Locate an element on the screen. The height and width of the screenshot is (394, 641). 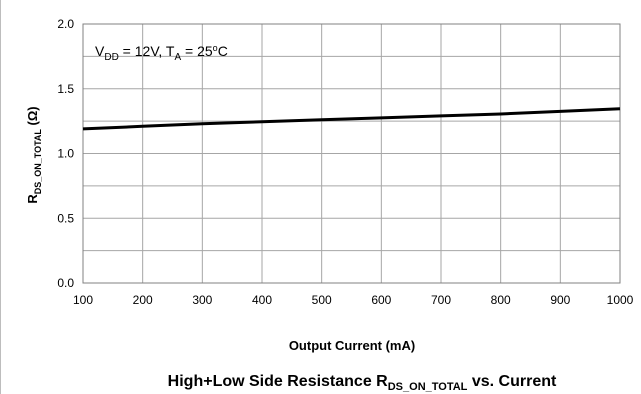
x-tick-labels: 100 200 300 400 500 600 700 800 900 1000 is located at coordinates (353, 300).